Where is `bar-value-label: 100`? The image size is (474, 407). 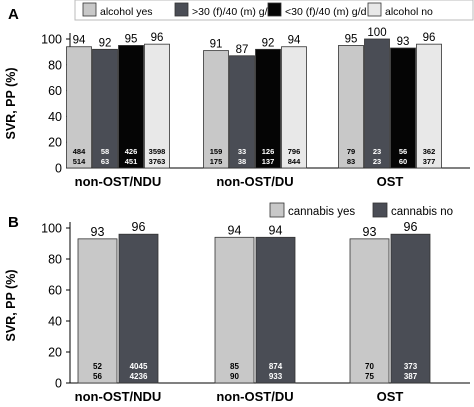
bar-value-label: 100 is located at coordinates (376, 33).